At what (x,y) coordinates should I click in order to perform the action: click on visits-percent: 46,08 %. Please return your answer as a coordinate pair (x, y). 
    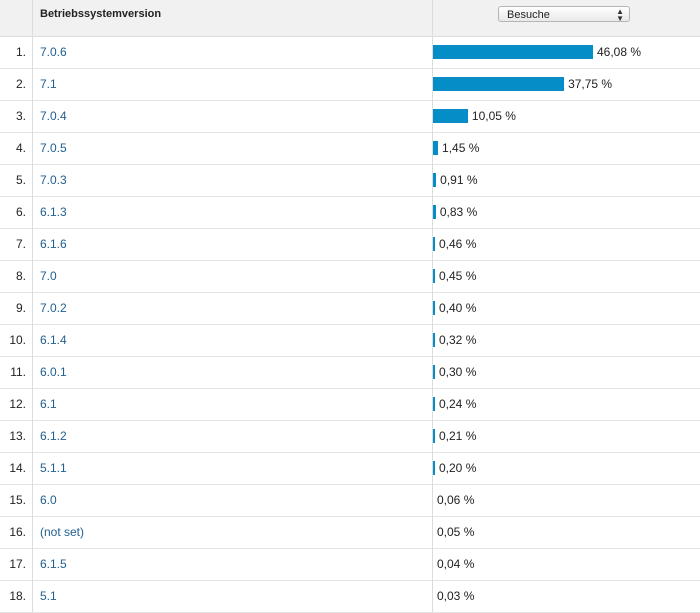
    Looking at the image, I should click on (619, 52).